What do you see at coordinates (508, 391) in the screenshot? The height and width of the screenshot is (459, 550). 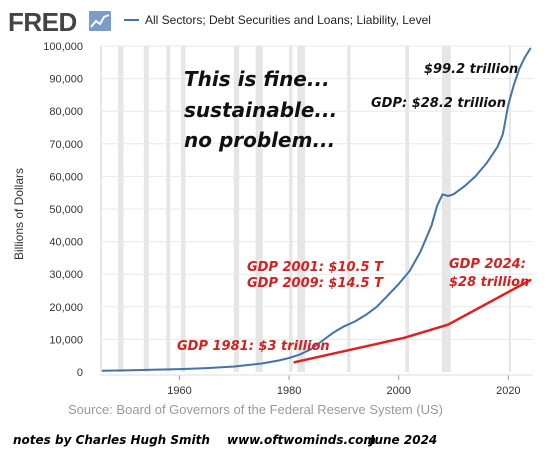 I see `x-tick-label-2020: 2020` at bounding box center [508, 391].